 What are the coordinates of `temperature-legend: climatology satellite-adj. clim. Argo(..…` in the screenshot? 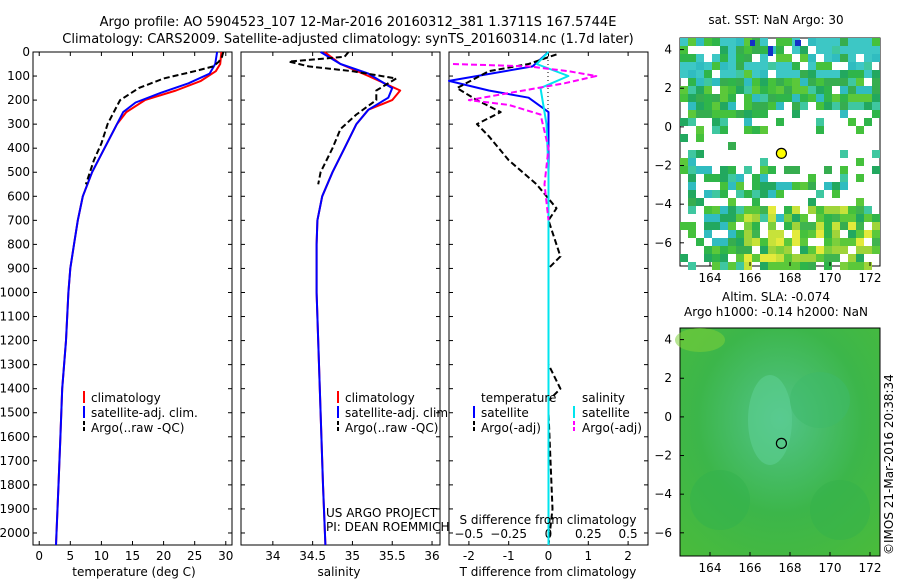 It's located at (140, 413).